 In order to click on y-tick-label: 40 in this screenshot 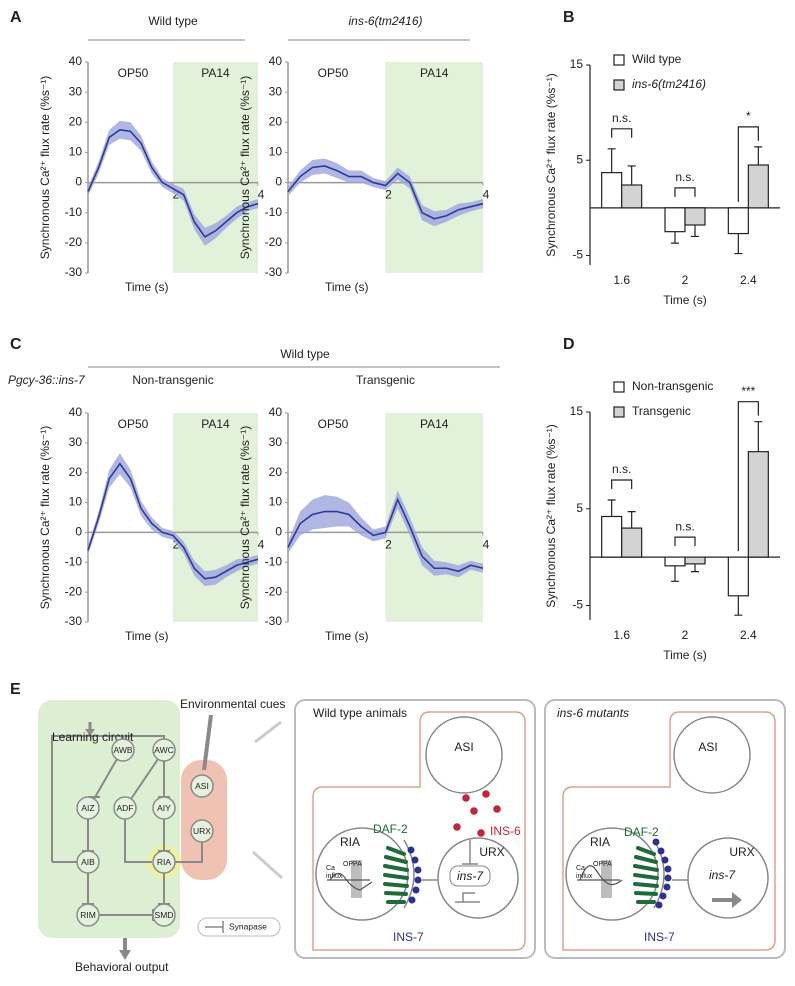, I will do `click(276, 61)`.